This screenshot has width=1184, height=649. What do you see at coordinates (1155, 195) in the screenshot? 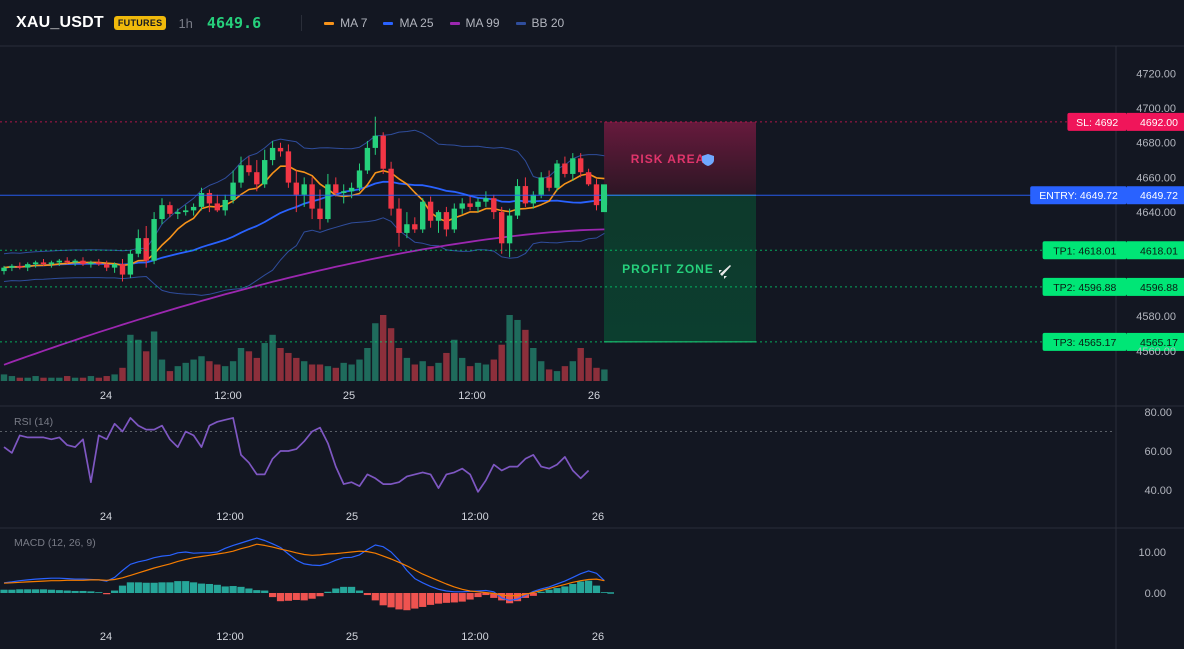
I see `level-price-badge` at bounding box center [1155, 195].